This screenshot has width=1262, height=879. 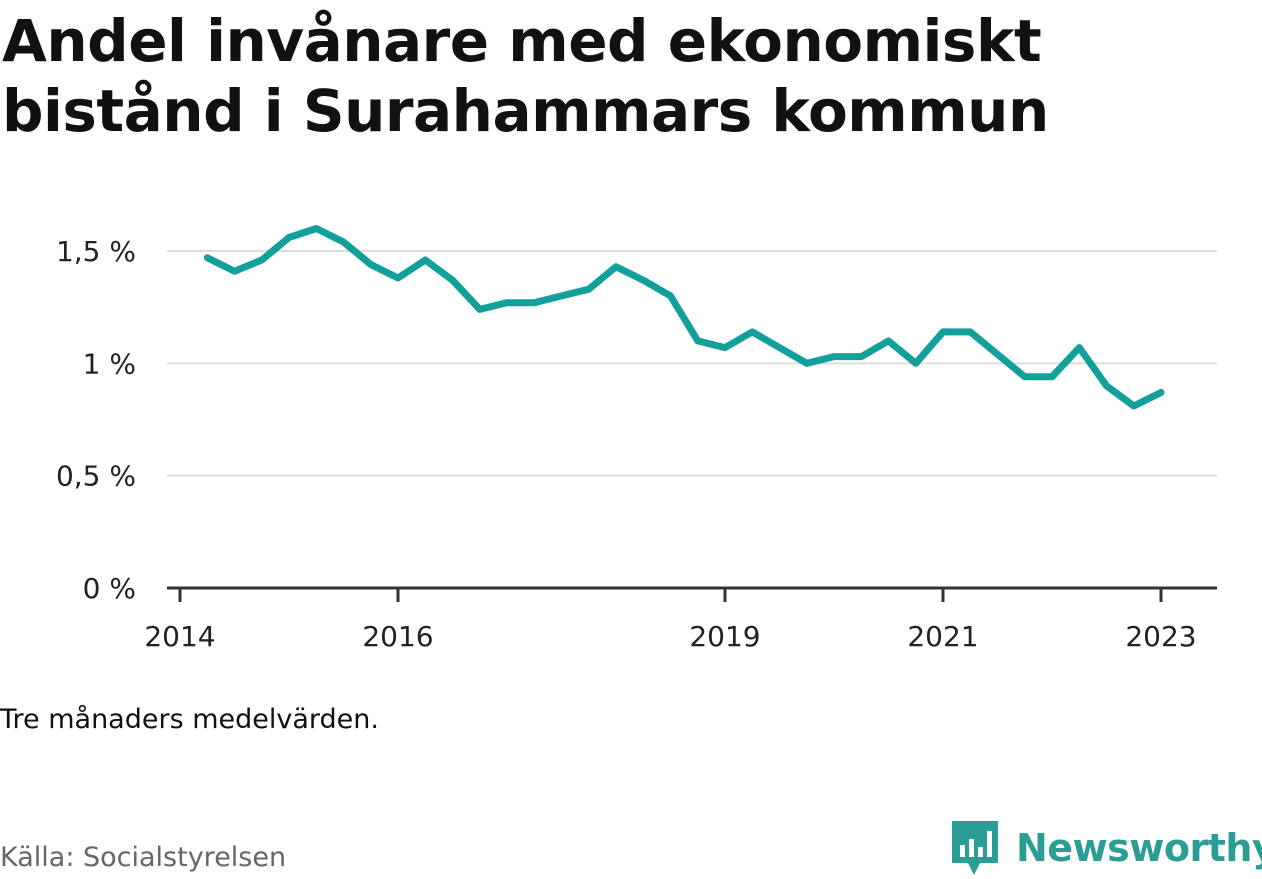 I want to click on x-axis-ticks, so click(x=670, y=595).